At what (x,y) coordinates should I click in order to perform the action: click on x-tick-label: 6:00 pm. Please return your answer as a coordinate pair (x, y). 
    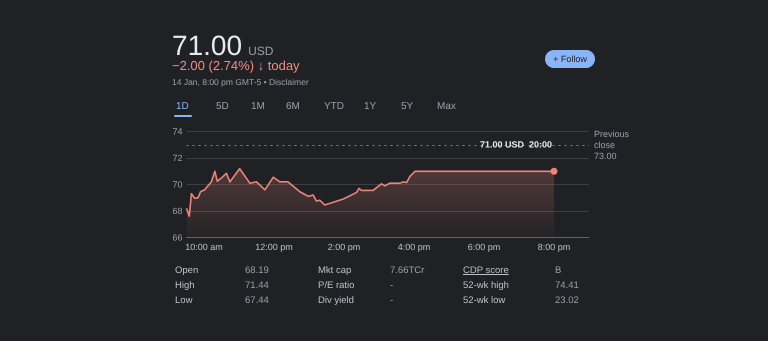
    Looking at the image, I should click on (484, 247).